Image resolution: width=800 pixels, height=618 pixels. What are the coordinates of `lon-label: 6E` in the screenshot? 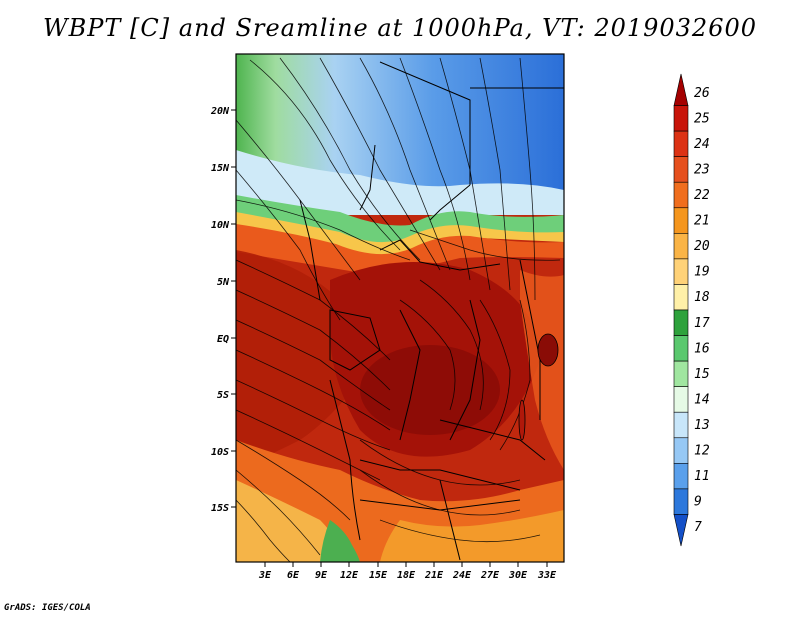 It's located at (293, 575).